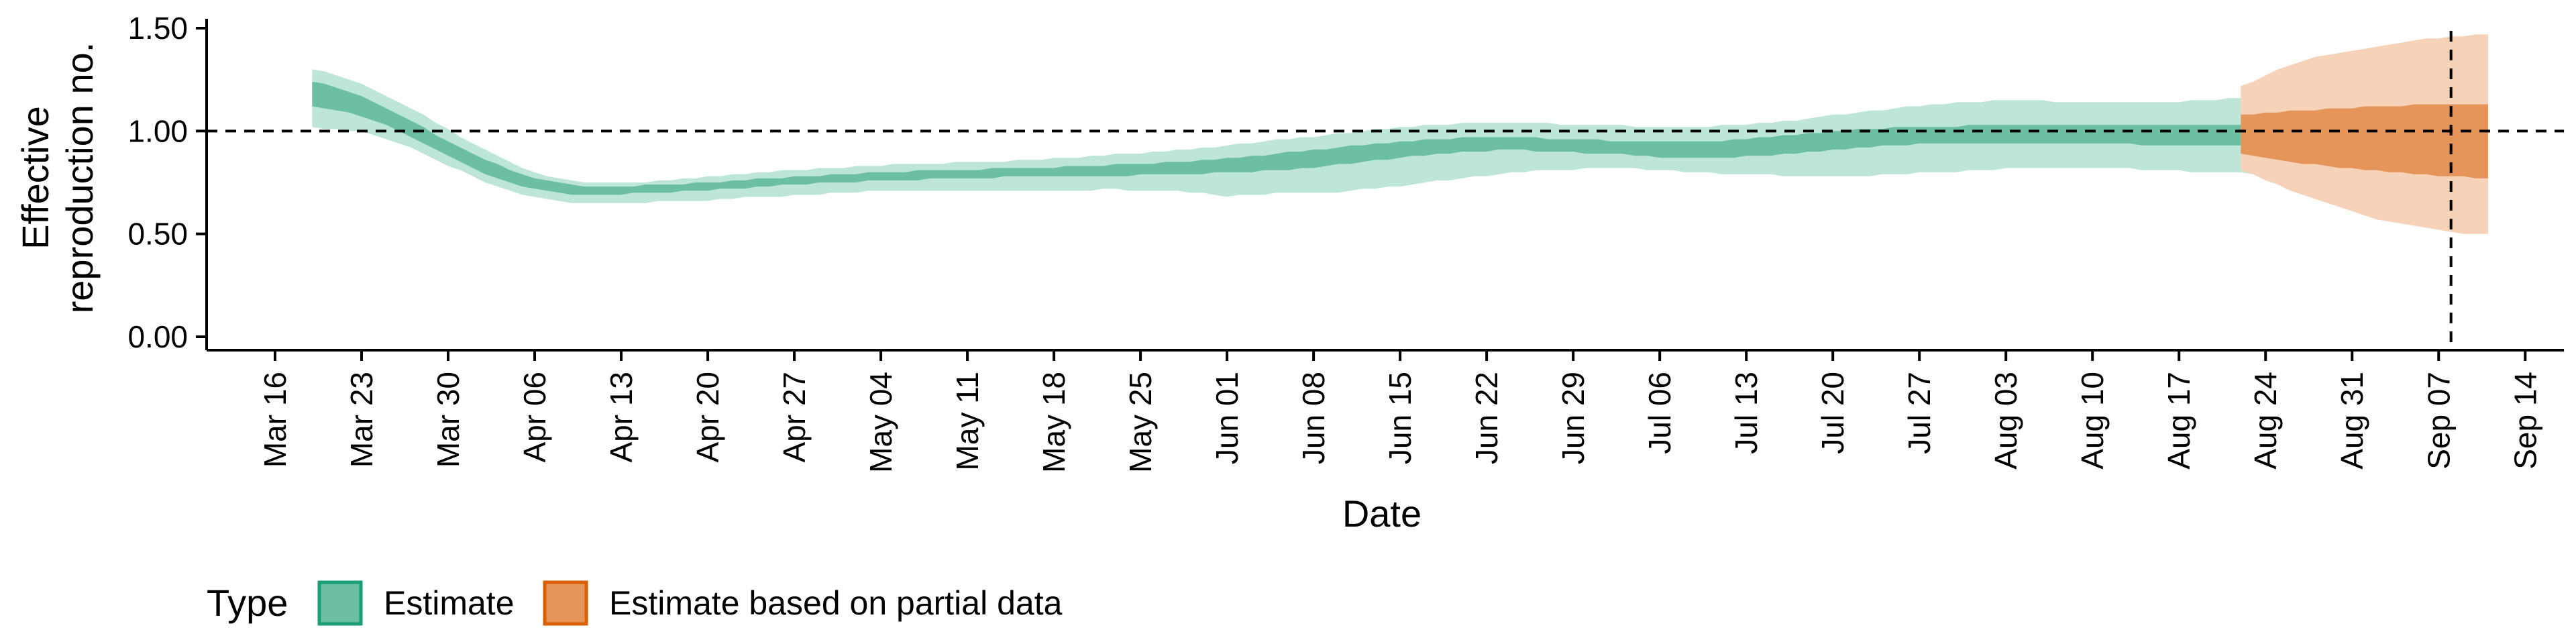 The width and height of the screenshot is (2576, 644). What do you see at coordinates (157, 234) in the screenshot?
I see `y-tick-label: 0.50` at bounding box center [157, 234].